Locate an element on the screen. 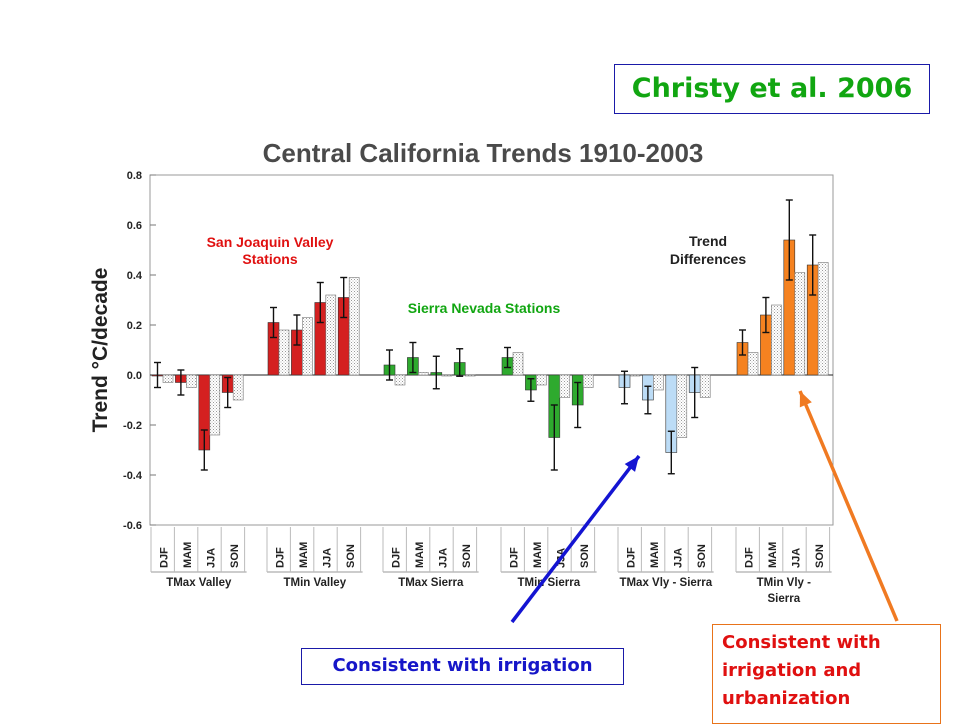 The width and height of the screenshot is (960, 724). chart-title: Central California Trends 1910-2003 is located at coordinates (483, 153).